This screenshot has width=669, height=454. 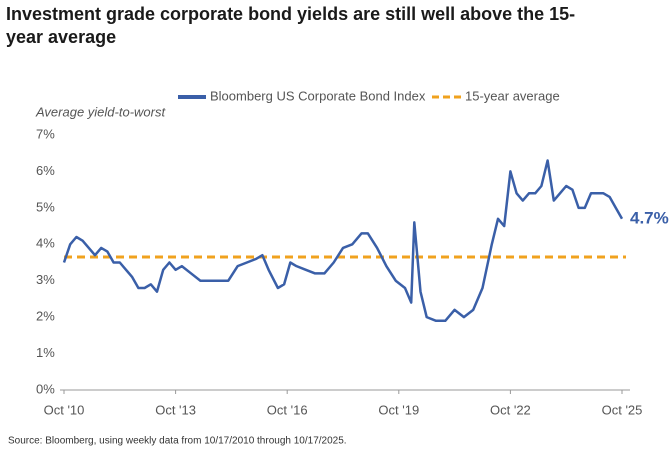 I want to click on y-tick-label: 3%, so click(x=45, y=279).